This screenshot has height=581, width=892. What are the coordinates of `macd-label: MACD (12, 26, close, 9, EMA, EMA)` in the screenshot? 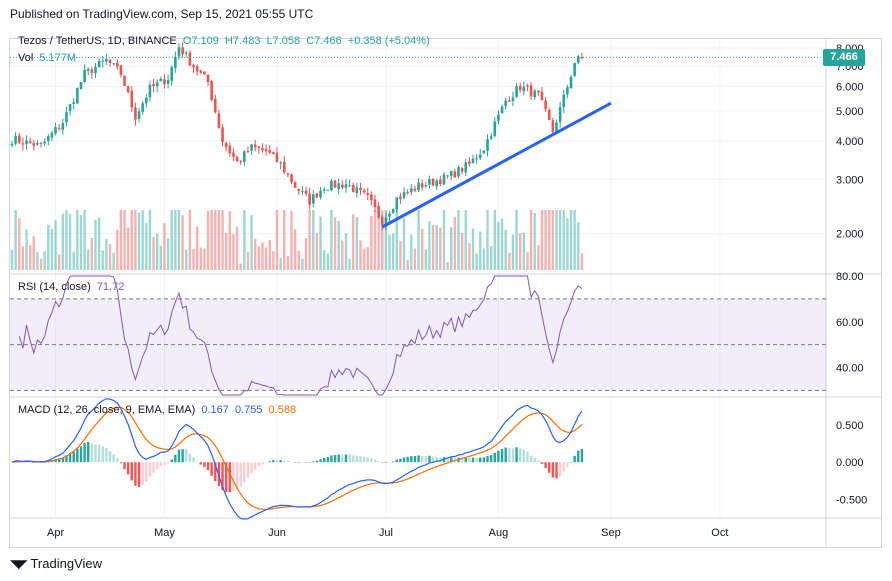 It's located at (107, 410).